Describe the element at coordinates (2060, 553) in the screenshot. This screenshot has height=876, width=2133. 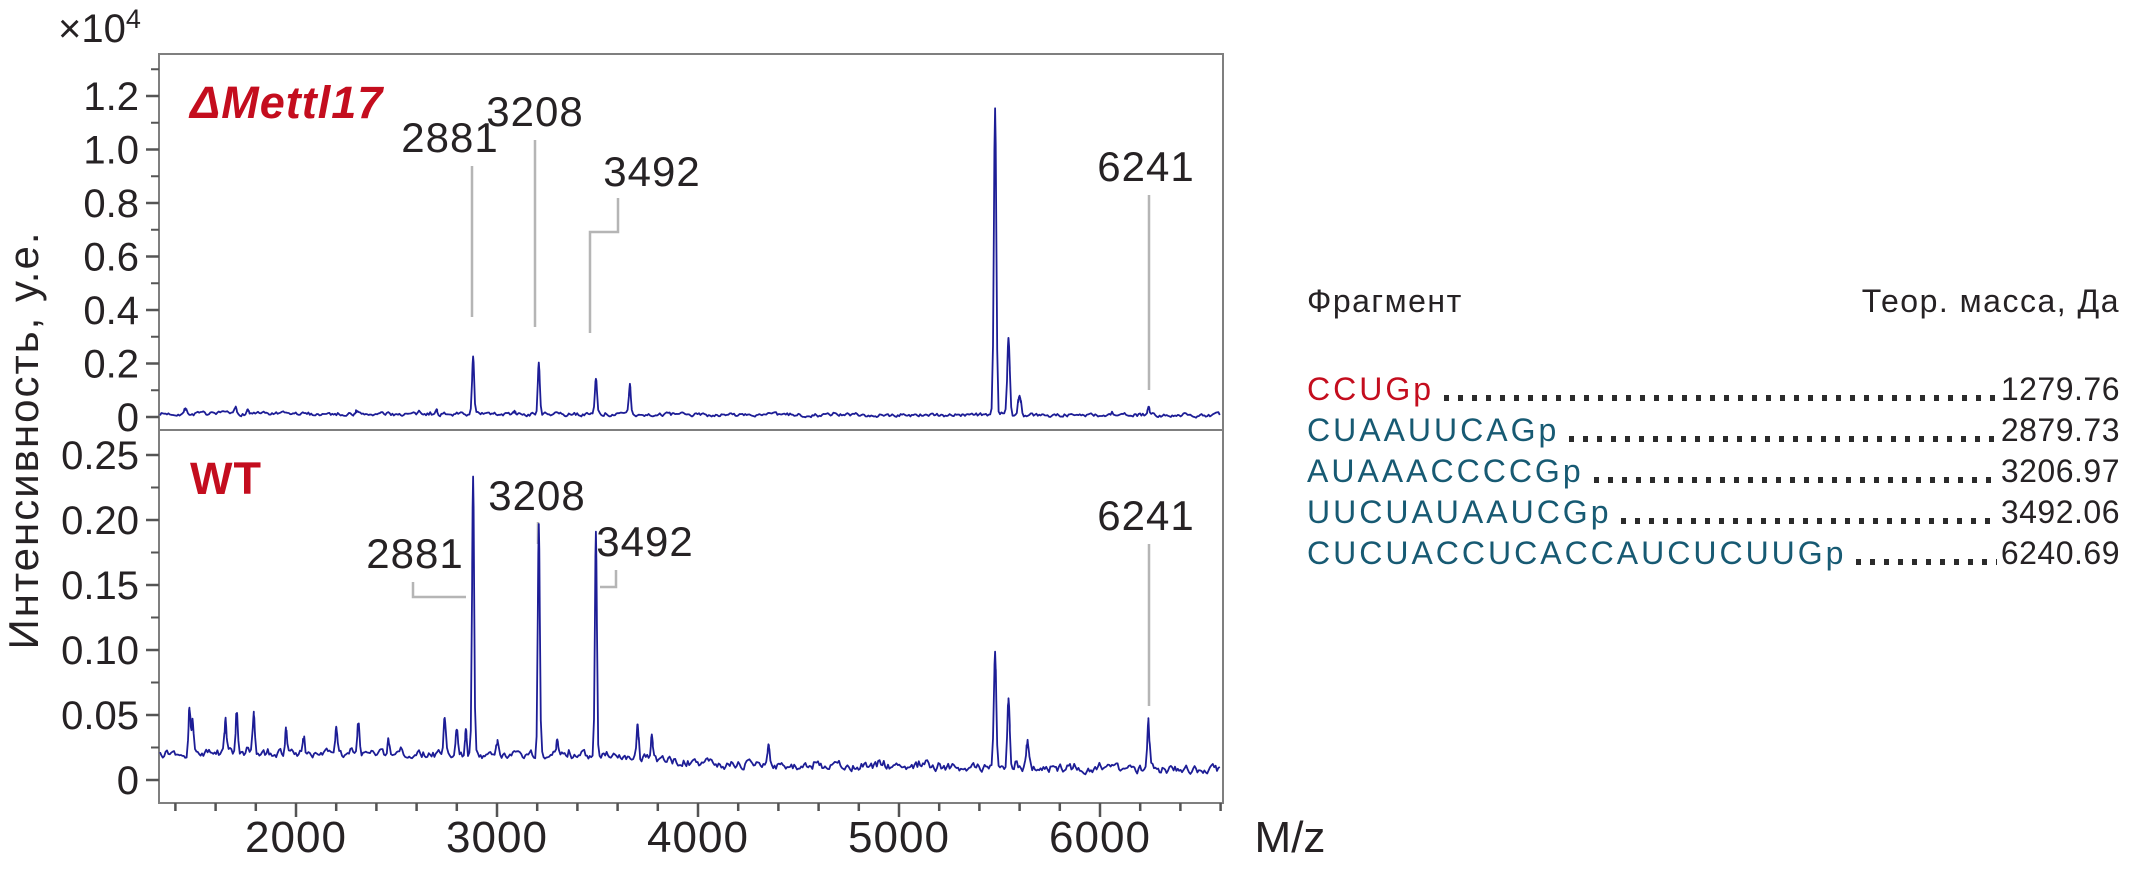
I see `fragment-mass: 6240.69` at that location.